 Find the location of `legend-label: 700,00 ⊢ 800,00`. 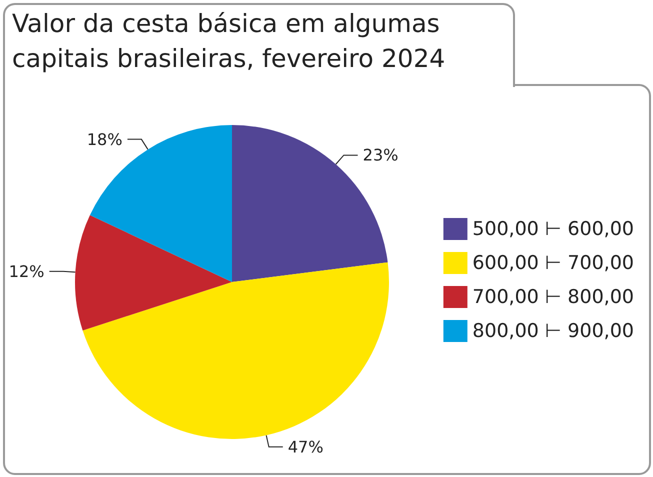

legend-label: 700,00 ⊢ 800,00 is located at coordinates (553, 297).